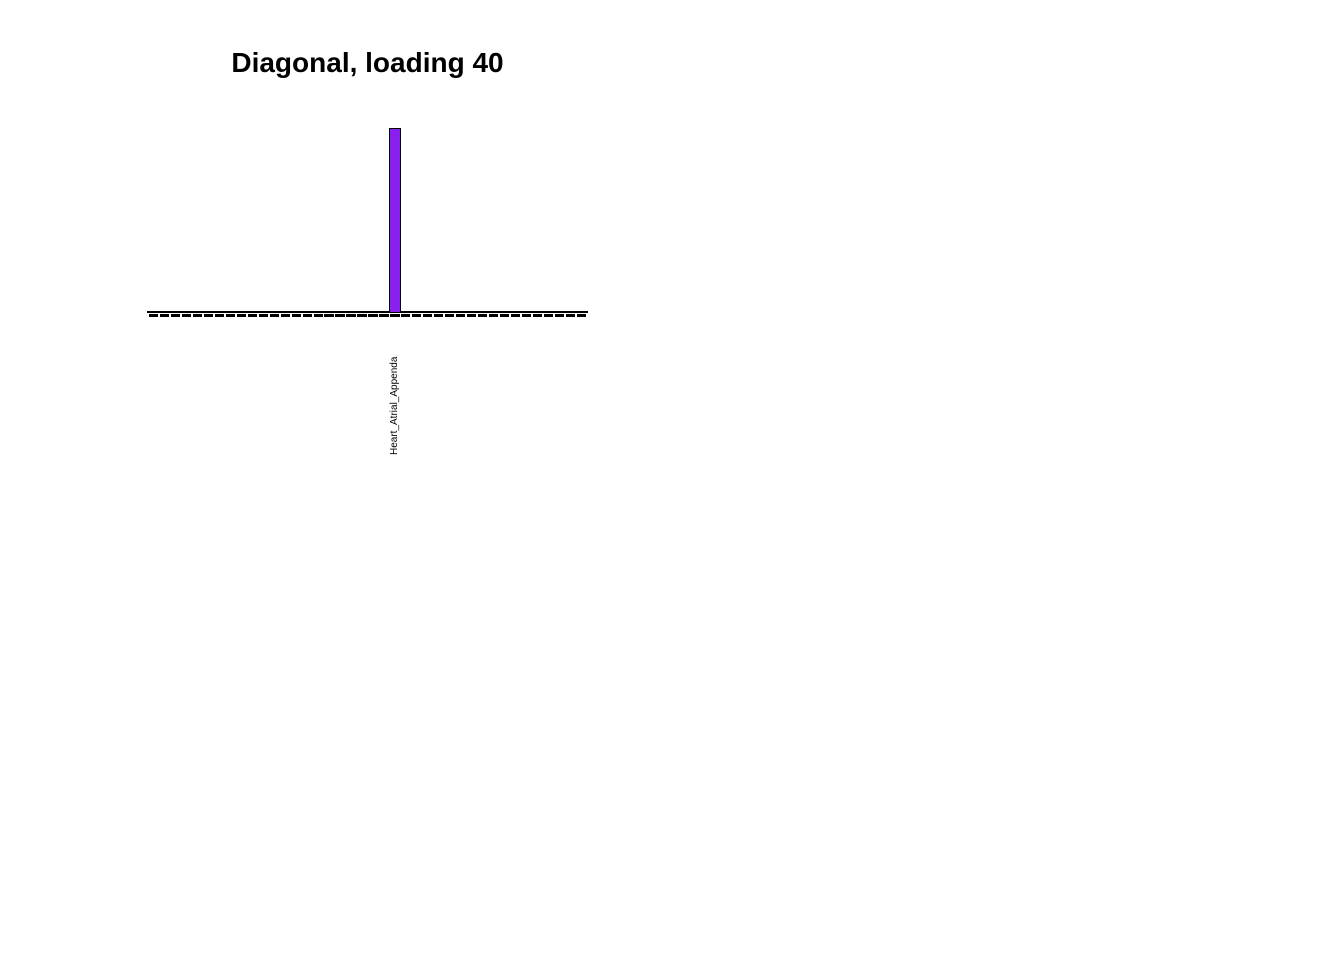 The height and width of the screenshot is (960, 1344). I want to click on loading-bar, so click(394, 220).